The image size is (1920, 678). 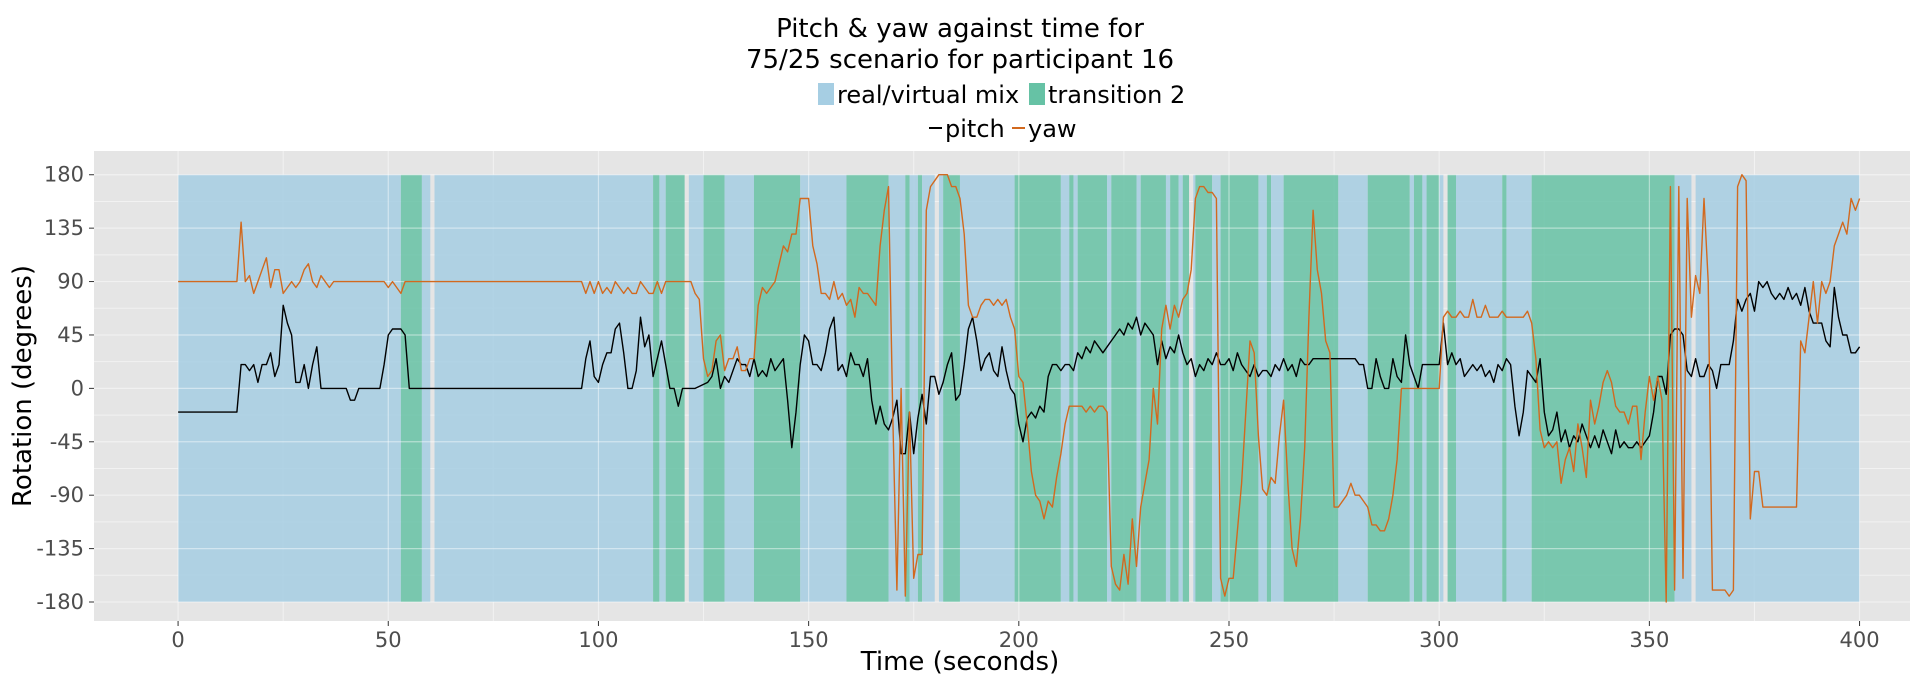 I want to click on legend-swatch-real-virtual-mix, so click(x=826, y=94).